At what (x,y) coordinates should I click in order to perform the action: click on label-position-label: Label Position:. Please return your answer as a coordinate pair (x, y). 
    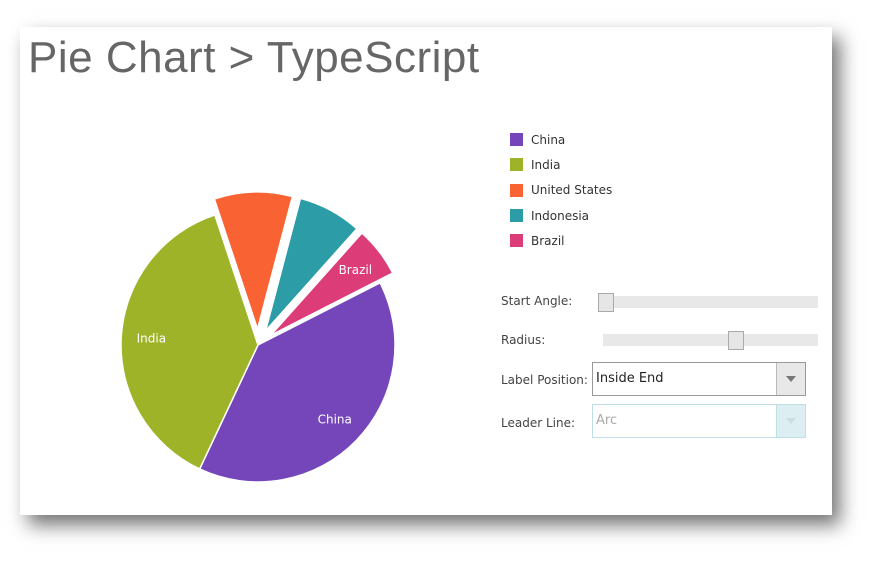
    Looking at the image, I should click on (544, 380).